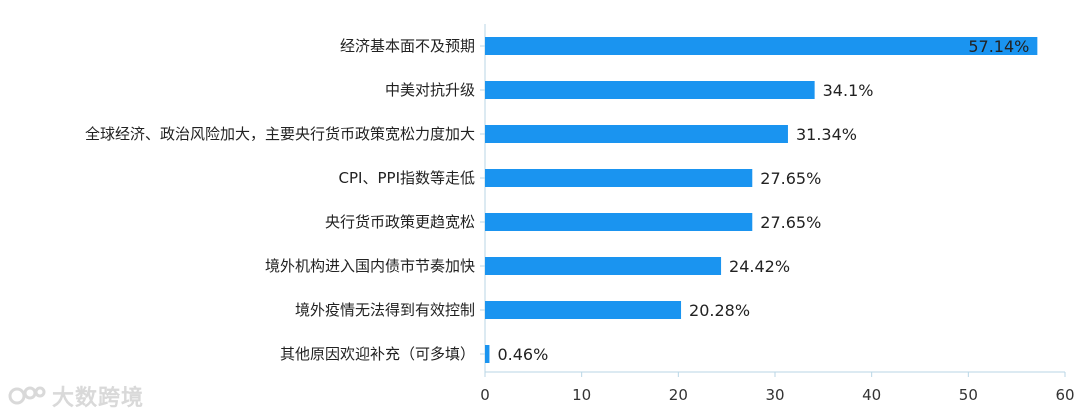  I want to click on watermark-text: 大数跨境, so click(98, 398).